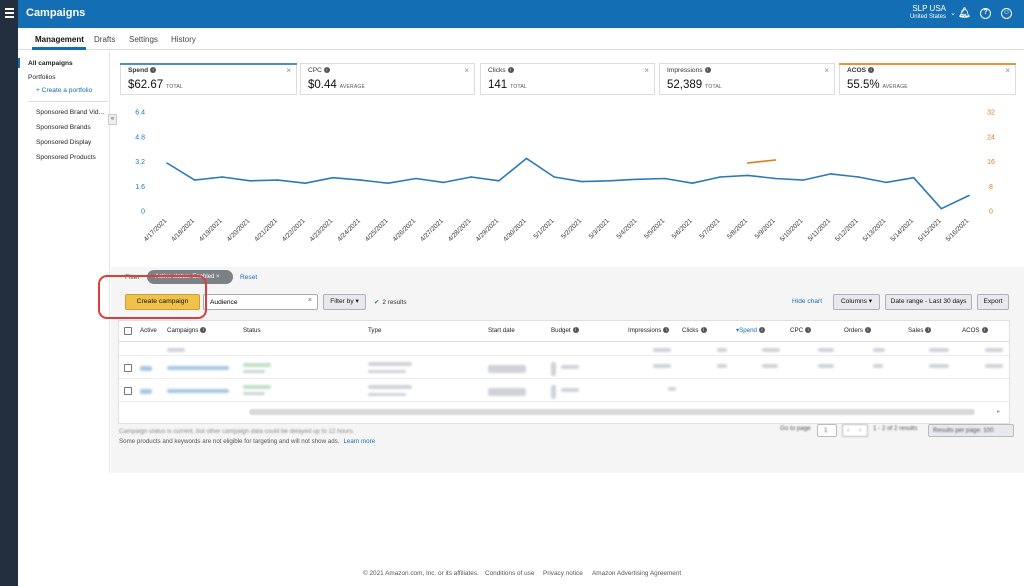 This screenshot has width=1024, height=586. Describe the element at coordinates (105, 39) in the screenshot. I see `tab-drafts: Drafts` at that location.